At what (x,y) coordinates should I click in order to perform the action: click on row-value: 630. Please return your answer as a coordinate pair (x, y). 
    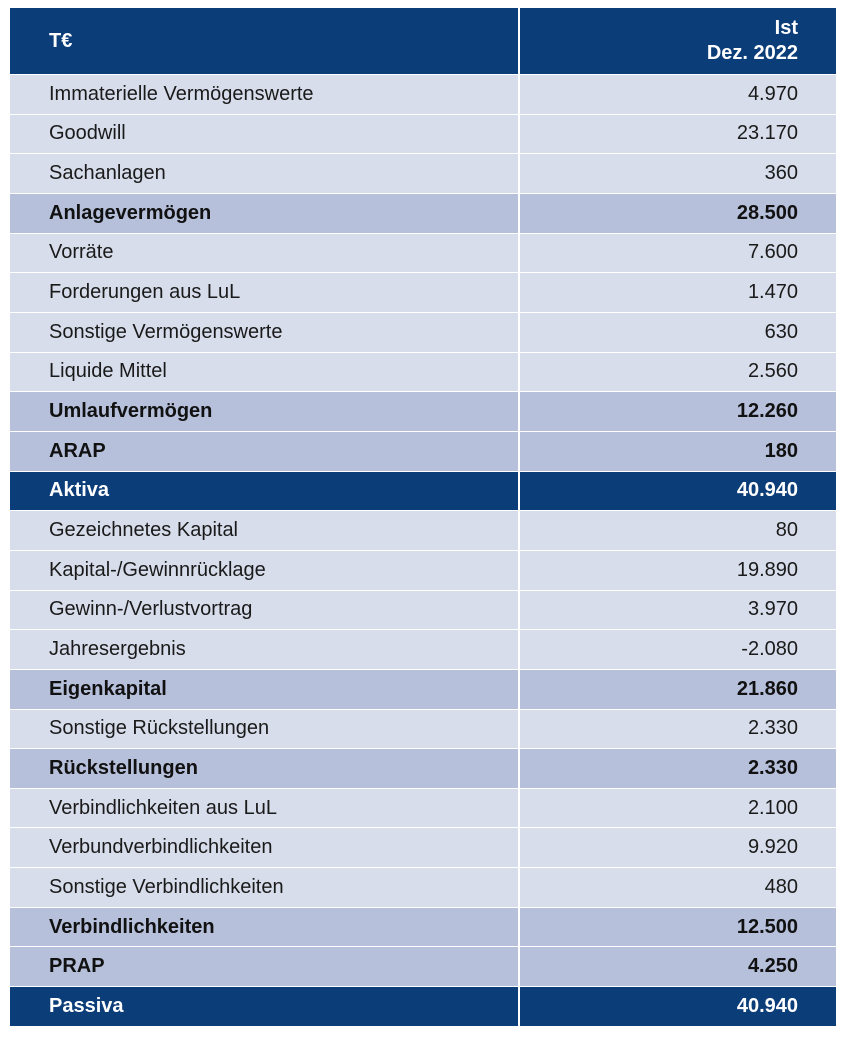
    Looking at the image, I should click on (781, 331).